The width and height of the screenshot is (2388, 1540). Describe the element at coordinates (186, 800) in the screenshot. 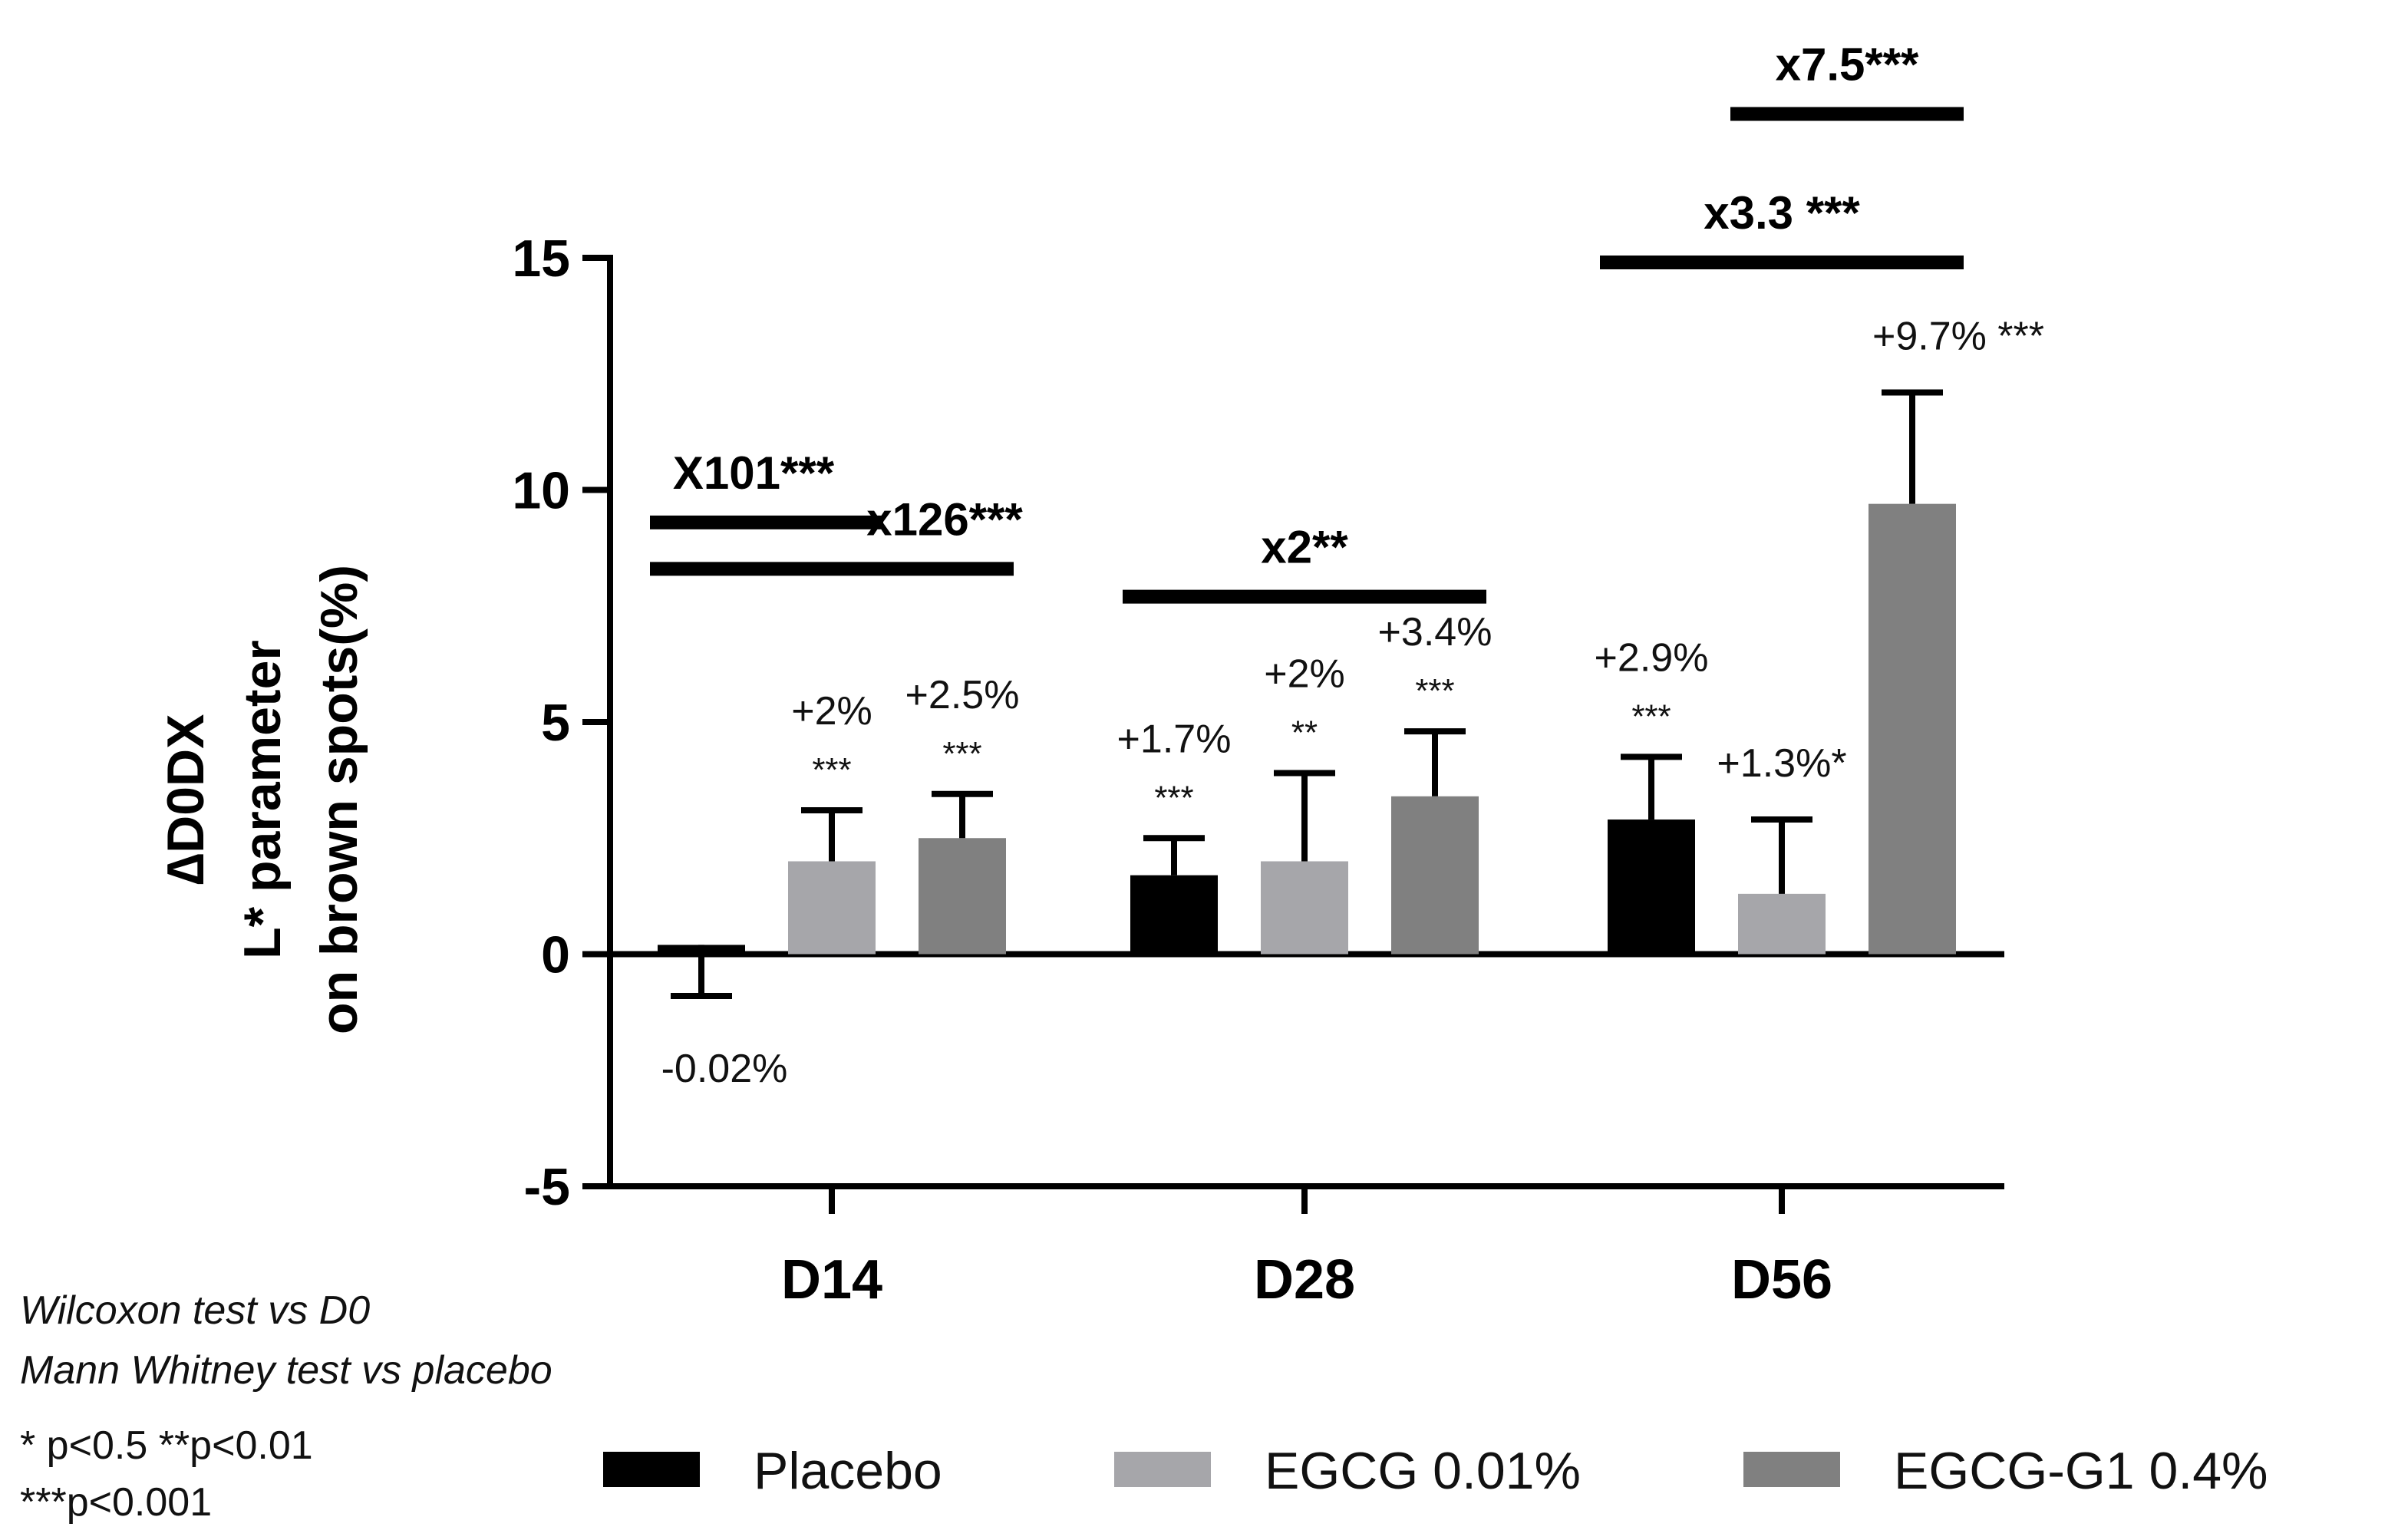

I see `y-axis-label-line-1: ∆D0DX` at that location.